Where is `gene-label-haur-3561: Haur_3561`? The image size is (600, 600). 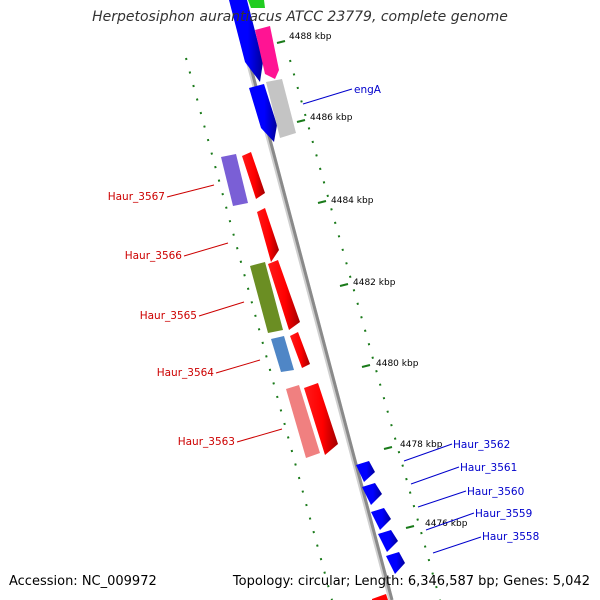 gene-label-haur-3561: Haur_3561 is located at coordinates (488, 468).